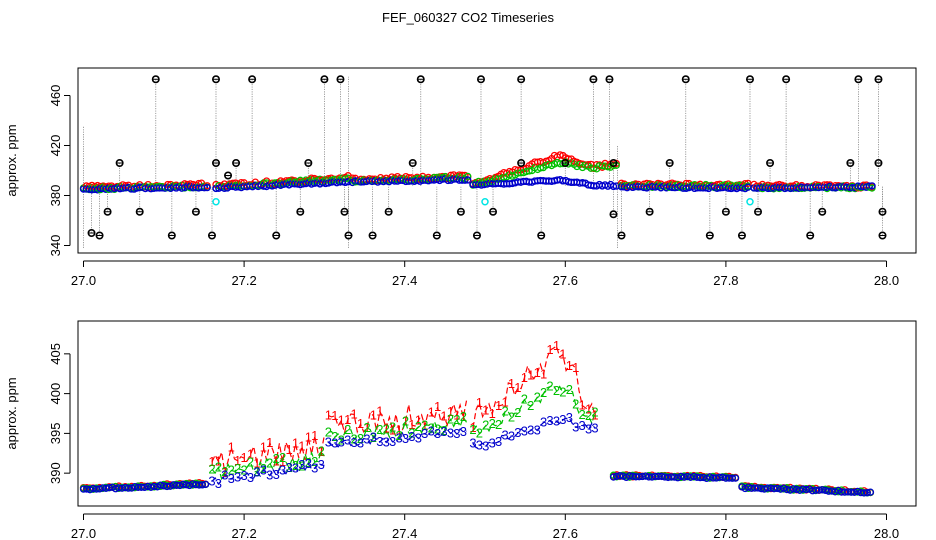  I want to click on series-2-point, so click(529, 171).